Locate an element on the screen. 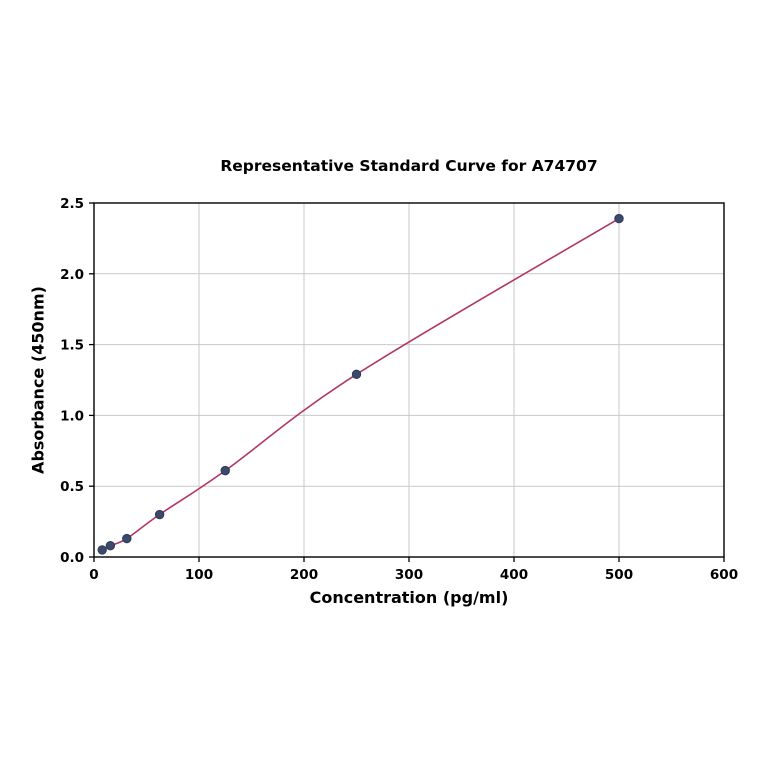 The image size is (764, 764). x-tick-label: 400 is located at coordinates (514, 575).